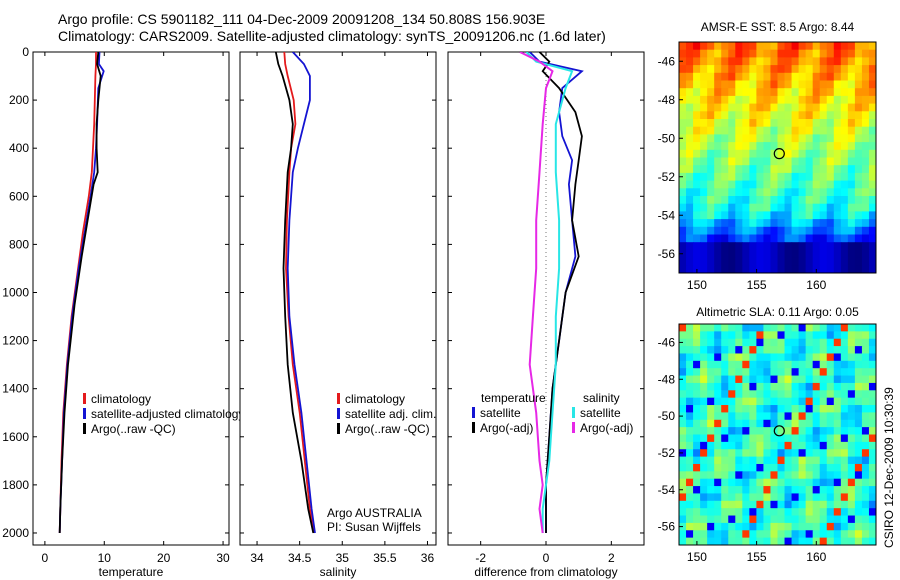 Image resolution: width=900 pixels, height=580 pixels. What do you see at coordinates (223, 558) in the screenshot?
I see `x-tick-label: 30` at bounding box center [223, 558].